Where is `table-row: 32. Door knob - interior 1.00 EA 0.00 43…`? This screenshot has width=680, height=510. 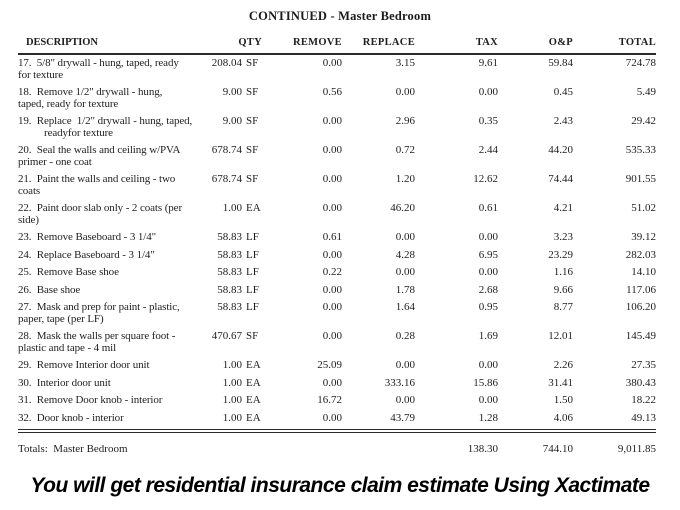
table-row: 32. Door knob - interior 1.00 EA 0.00 43… is located at coordinates (337, 419).